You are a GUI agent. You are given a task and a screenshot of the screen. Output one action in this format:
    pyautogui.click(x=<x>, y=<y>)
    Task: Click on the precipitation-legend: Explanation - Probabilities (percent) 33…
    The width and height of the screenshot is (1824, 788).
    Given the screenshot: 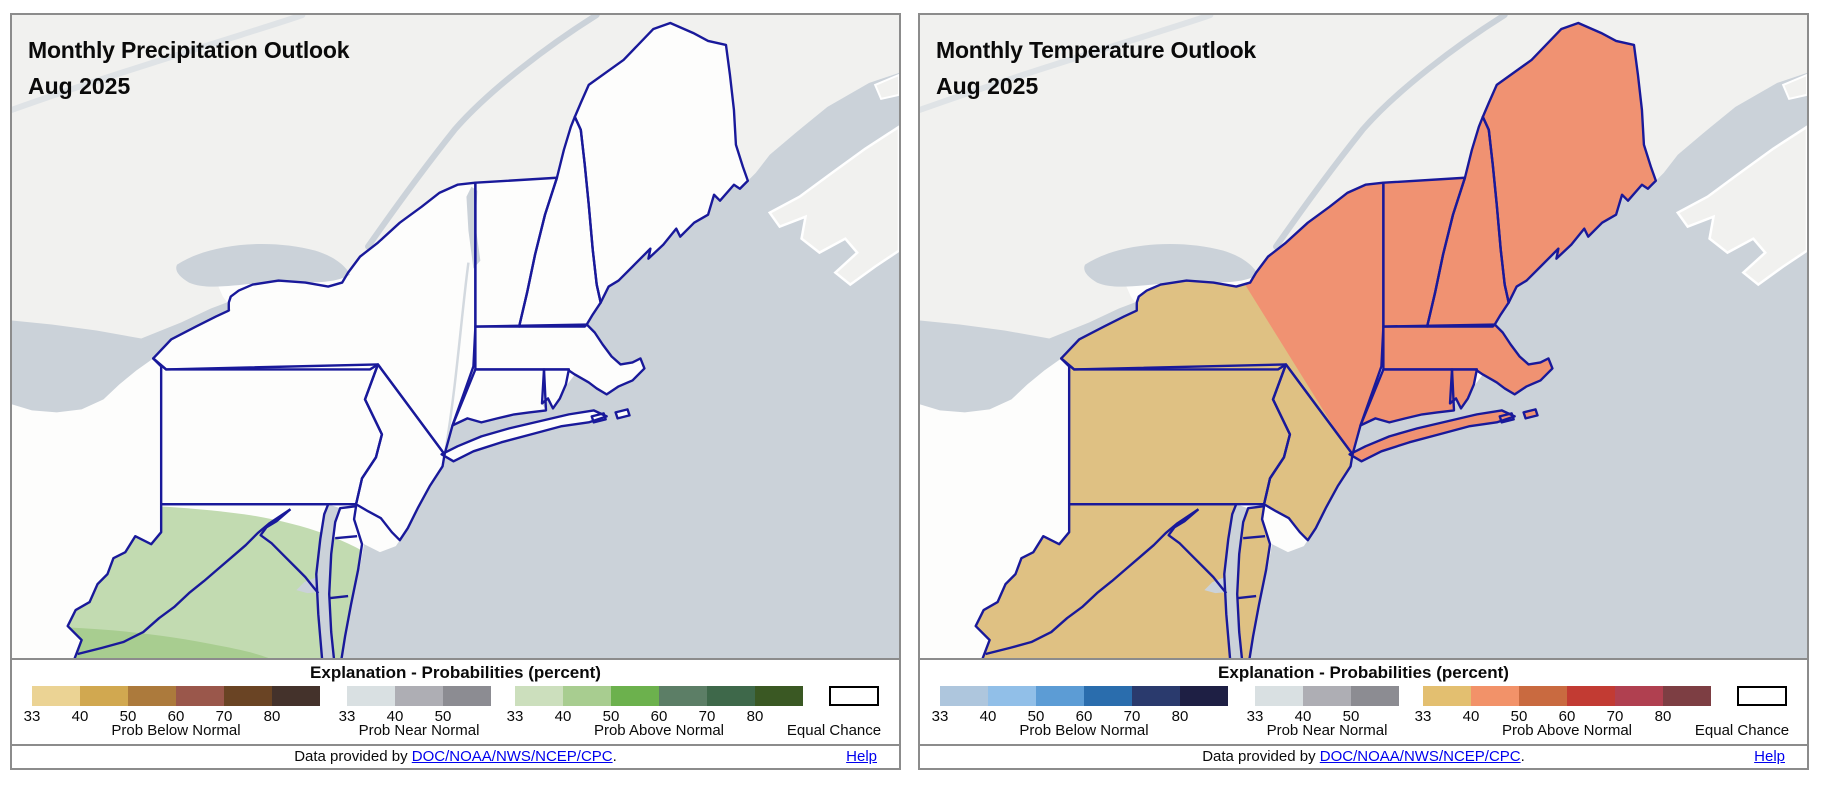 What is the action you would take?
    pyautogui.click(x=455, y=701)
    